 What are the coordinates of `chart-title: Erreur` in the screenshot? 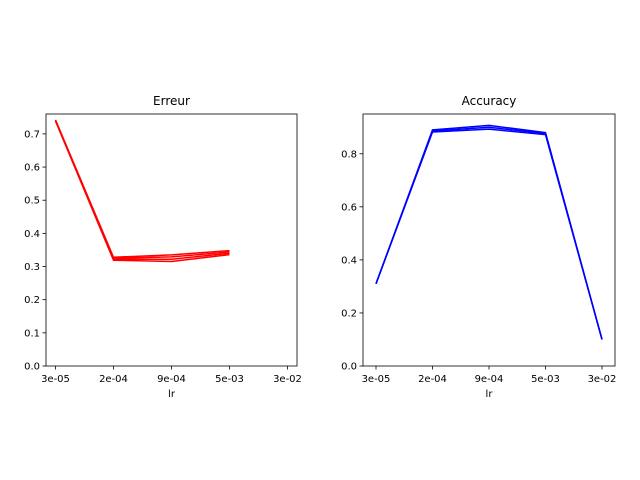 It's located at (171, 101).